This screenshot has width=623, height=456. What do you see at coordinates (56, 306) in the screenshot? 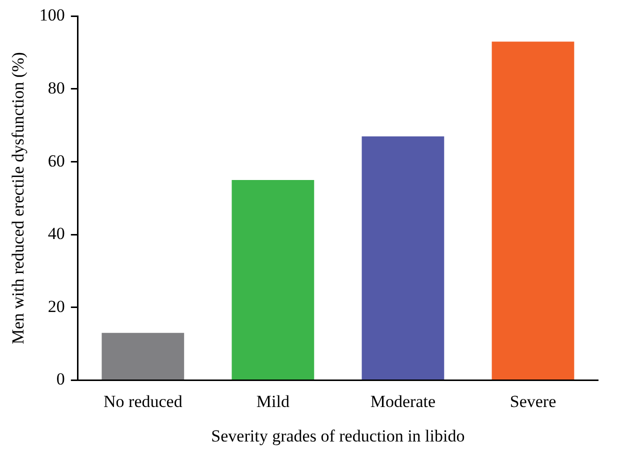
I see `y-tick-label: 20` at bounding box center [56, 306].